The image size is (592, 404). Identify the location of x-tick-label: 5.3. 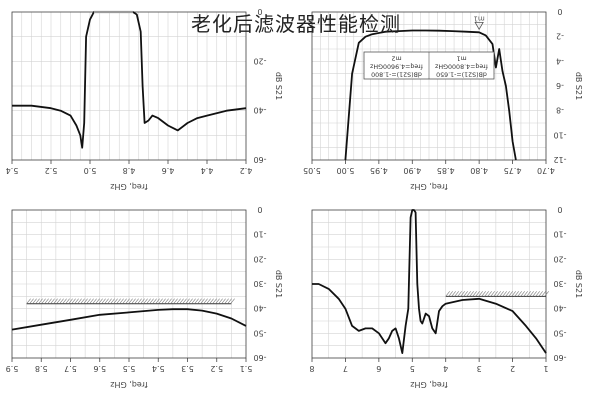
(187, 368).